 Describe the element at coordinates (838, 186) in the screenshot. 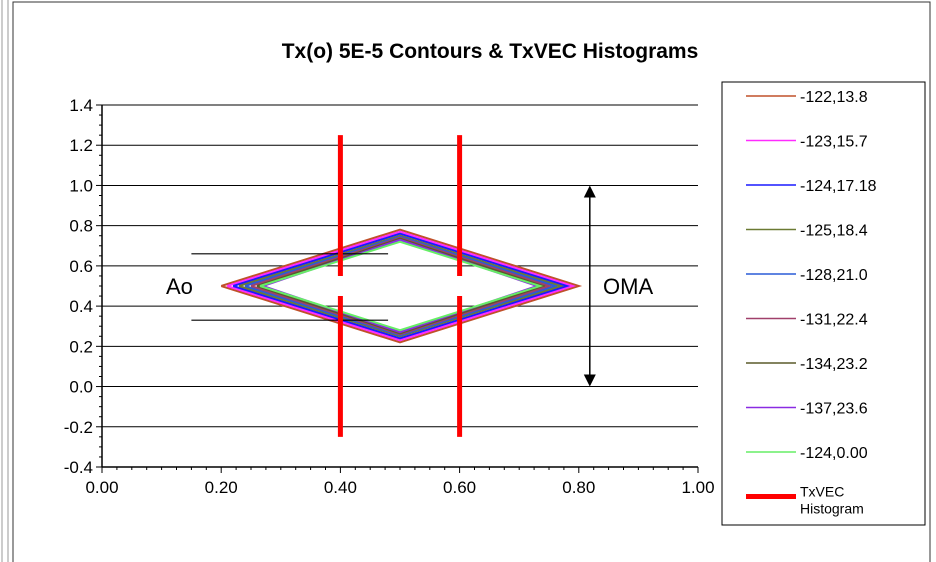

I see `legend-label: -124,17.18` at that location.